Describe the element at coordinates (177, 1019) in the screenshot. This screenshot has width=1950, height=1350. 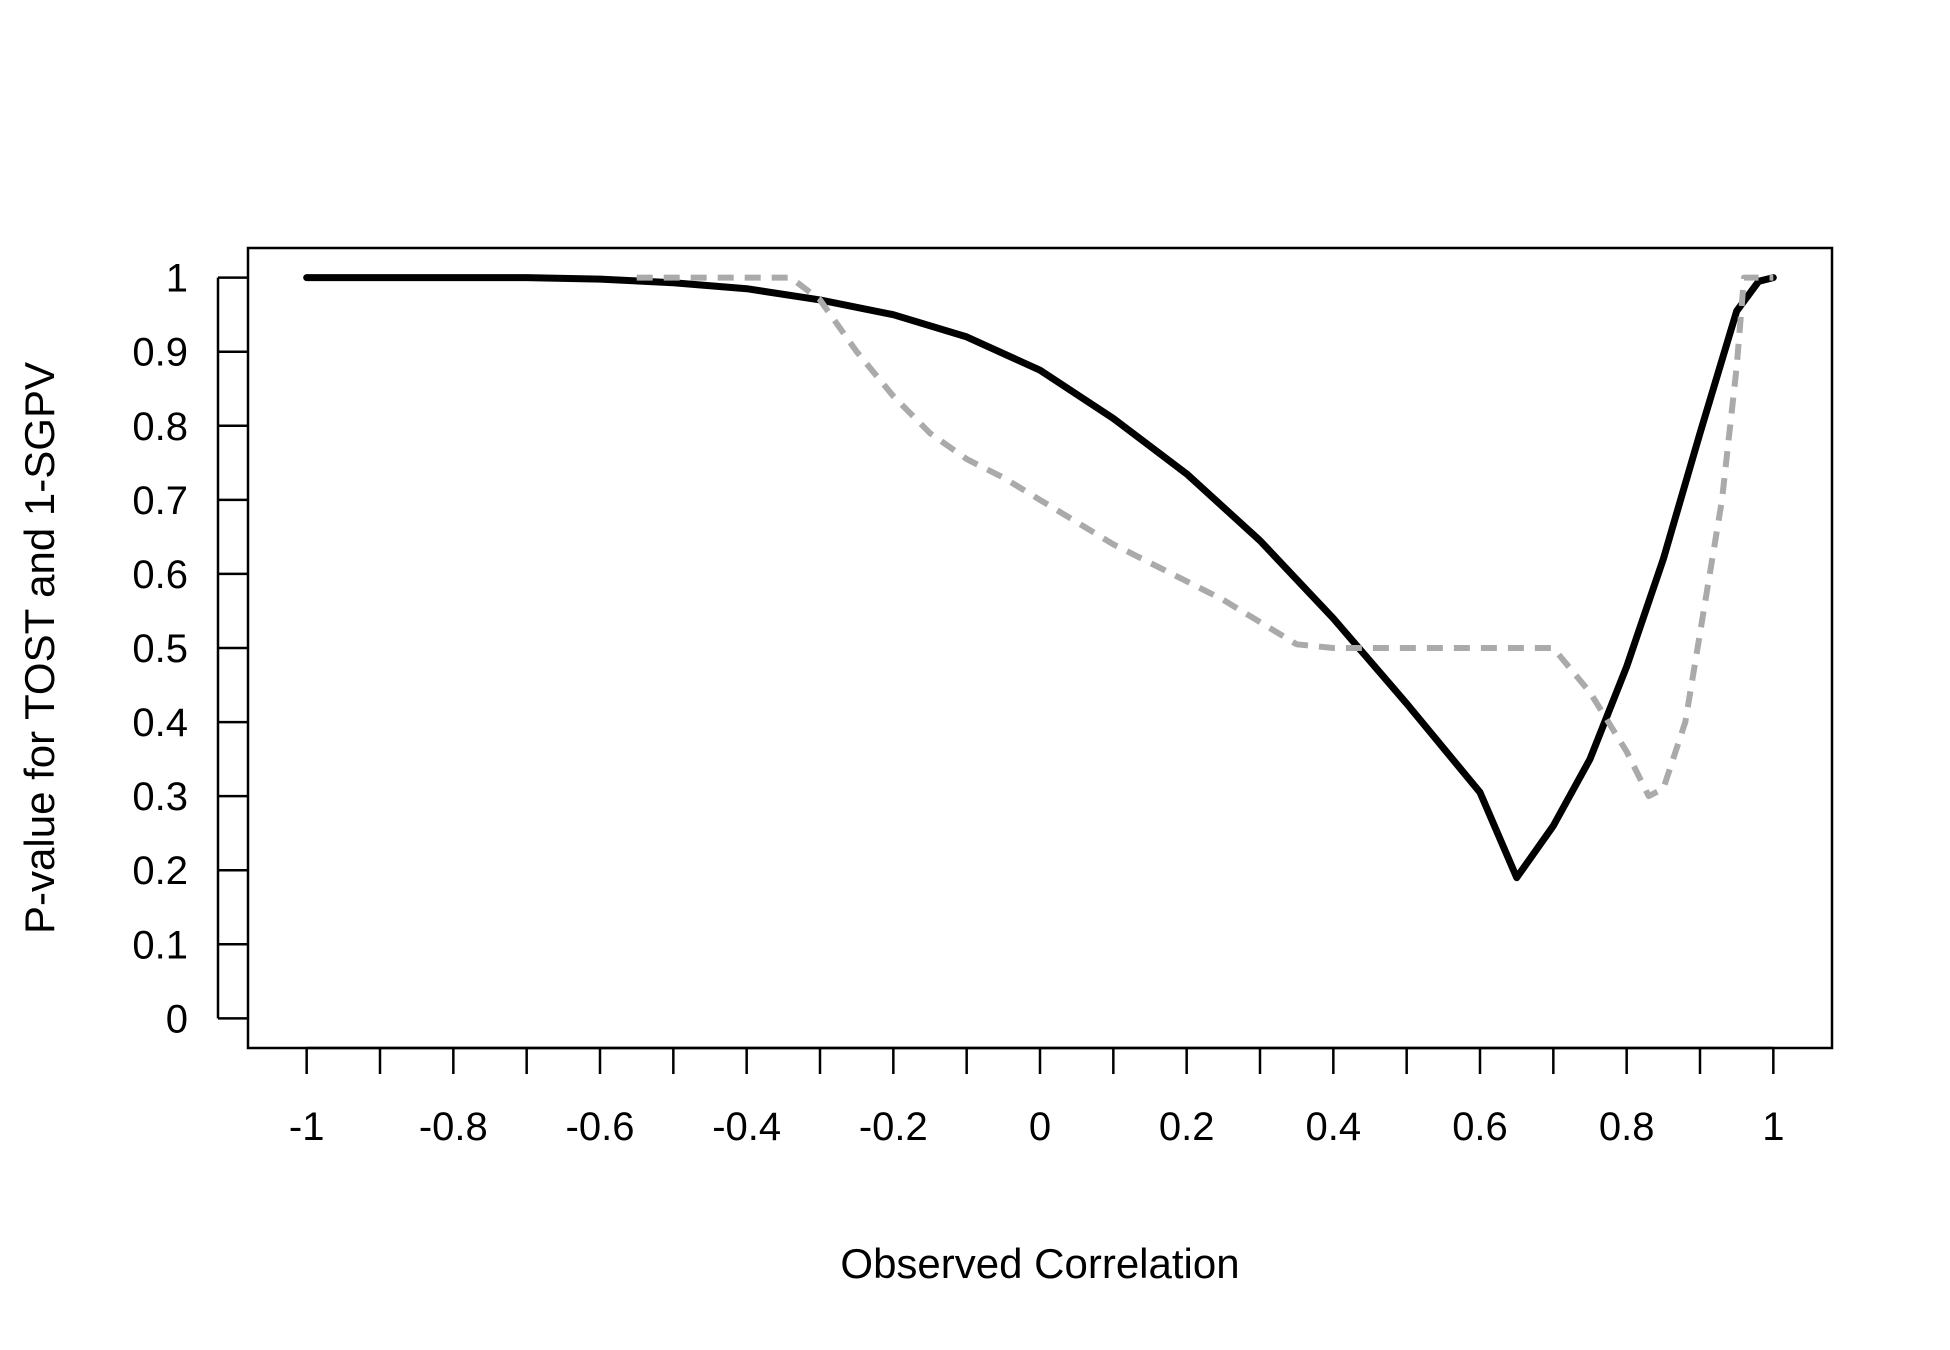
I see `y-tick-label: 0` at that location.